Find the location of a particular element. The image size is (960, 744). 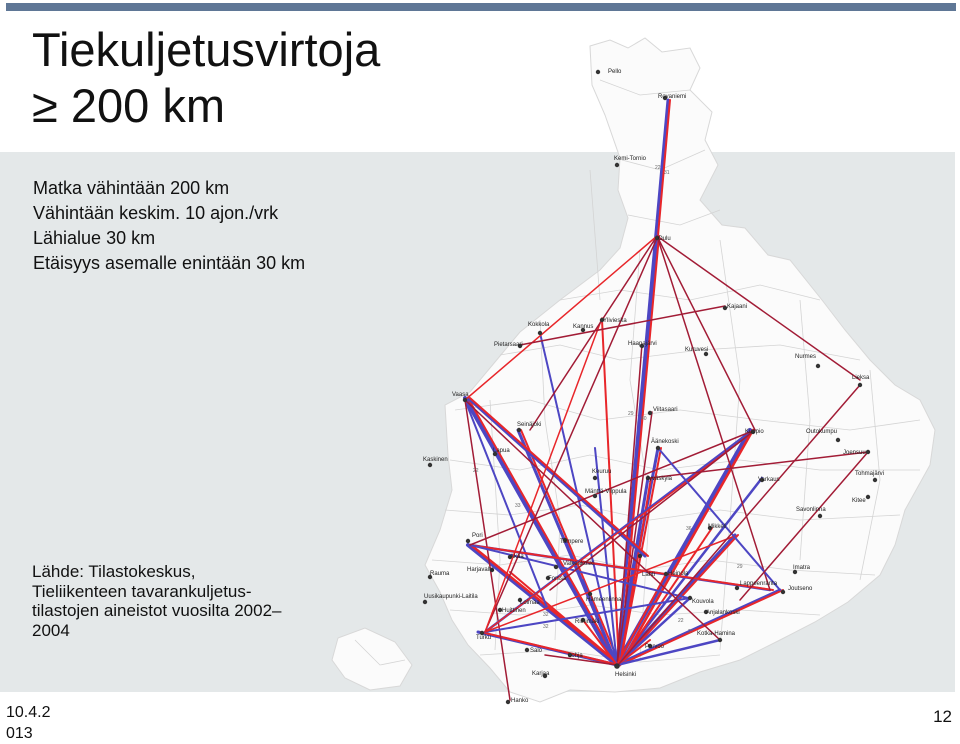

place-label: Oulu is located at coordinates (664, 239).